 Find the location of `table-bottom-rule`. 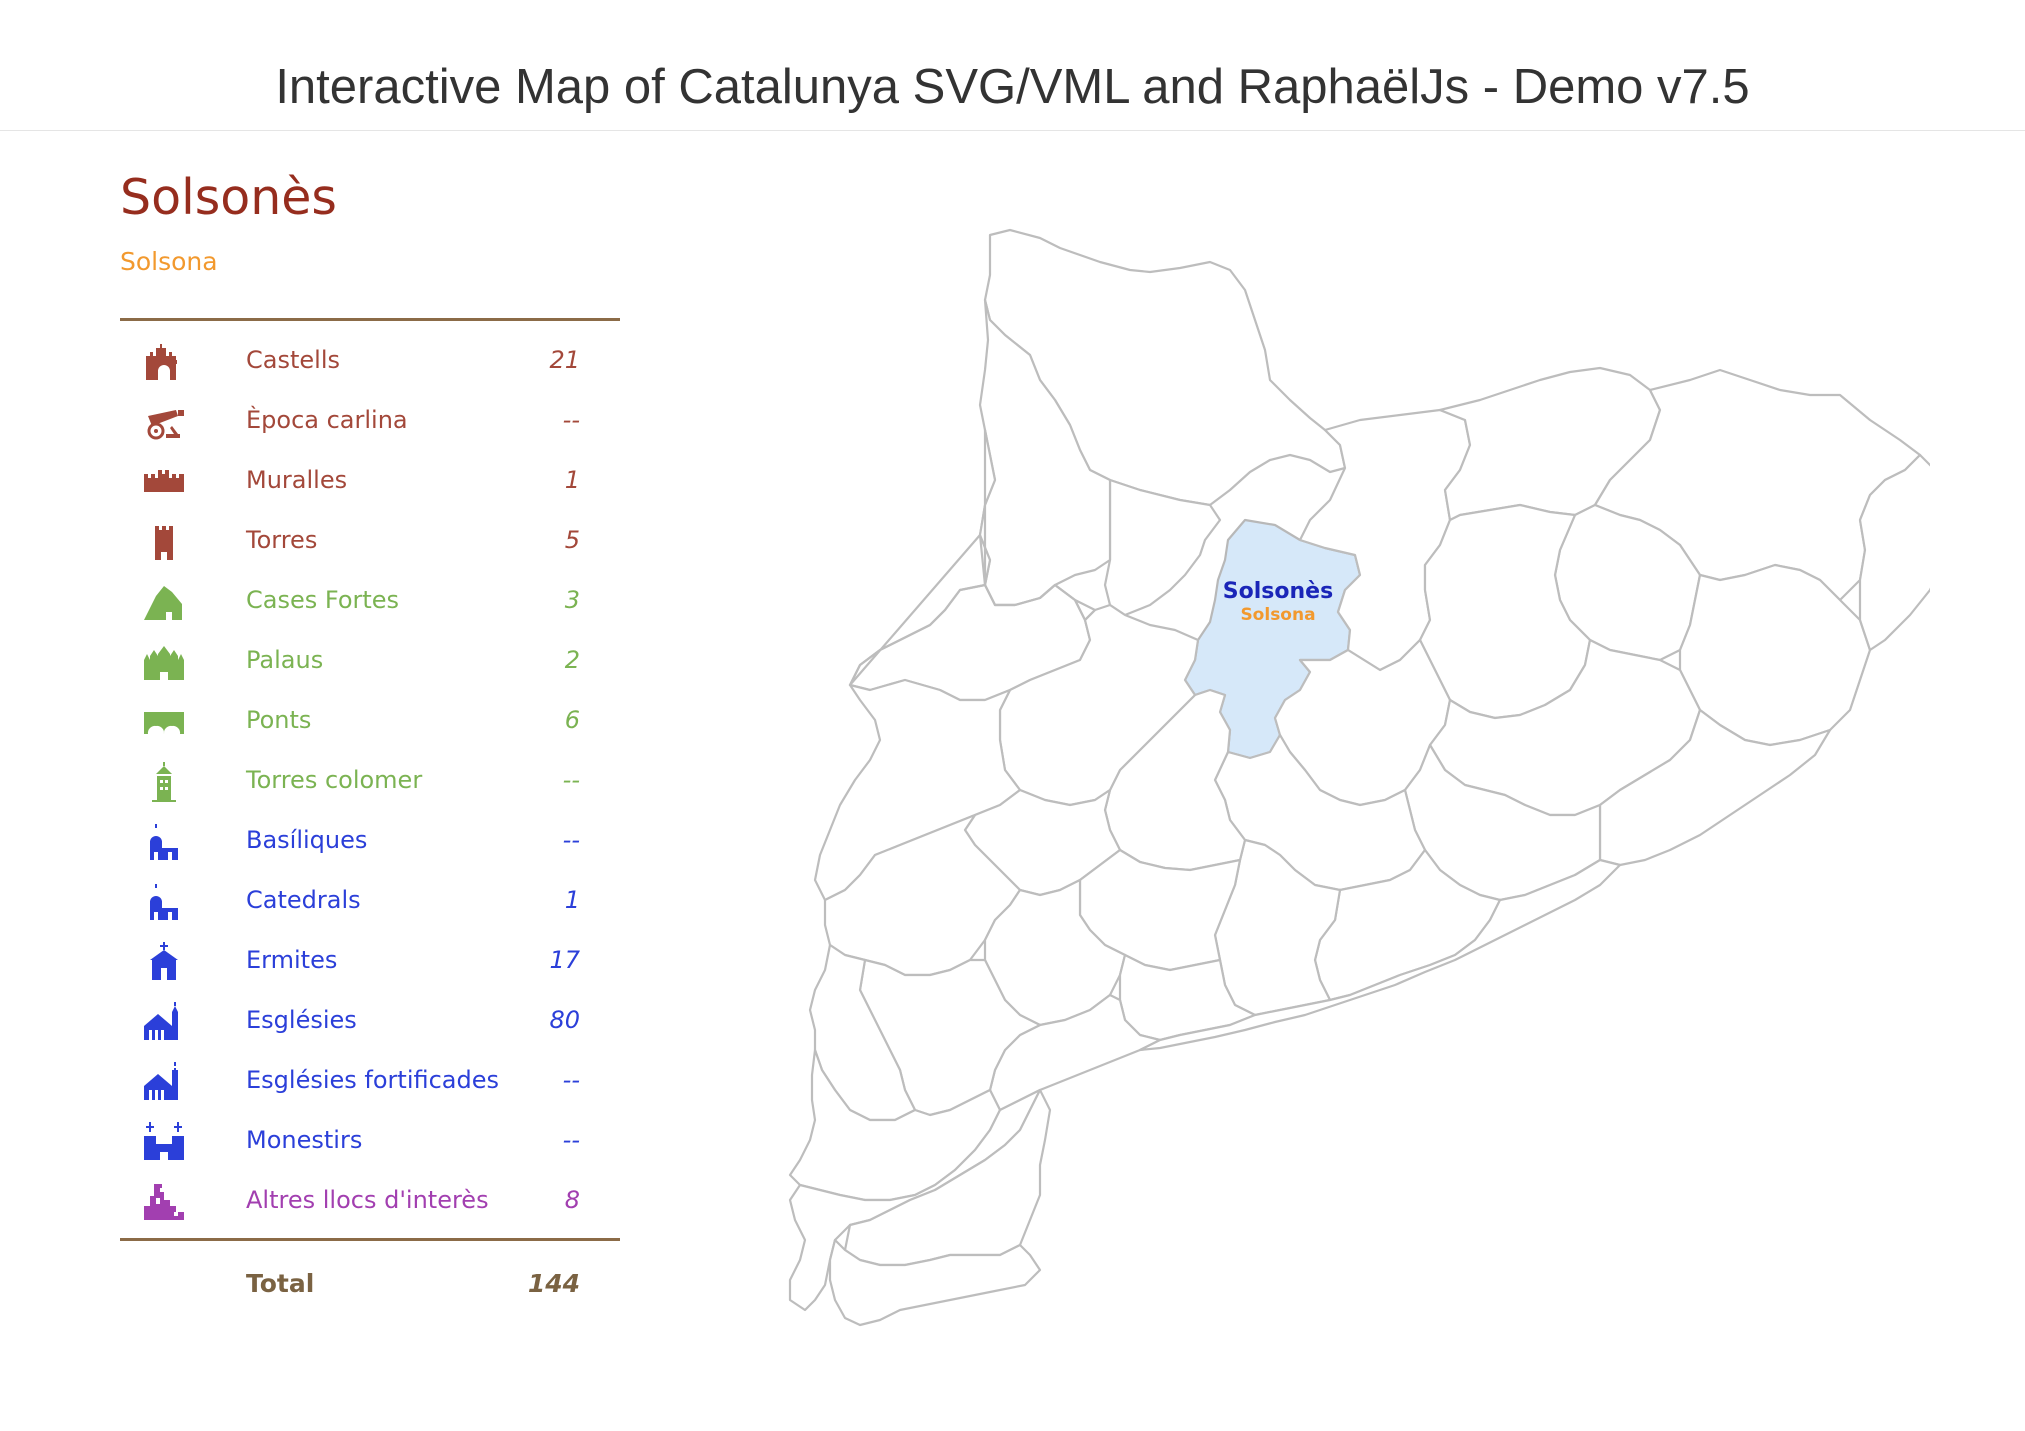

table-bottom-rule is located at coordinates (370, 1239).